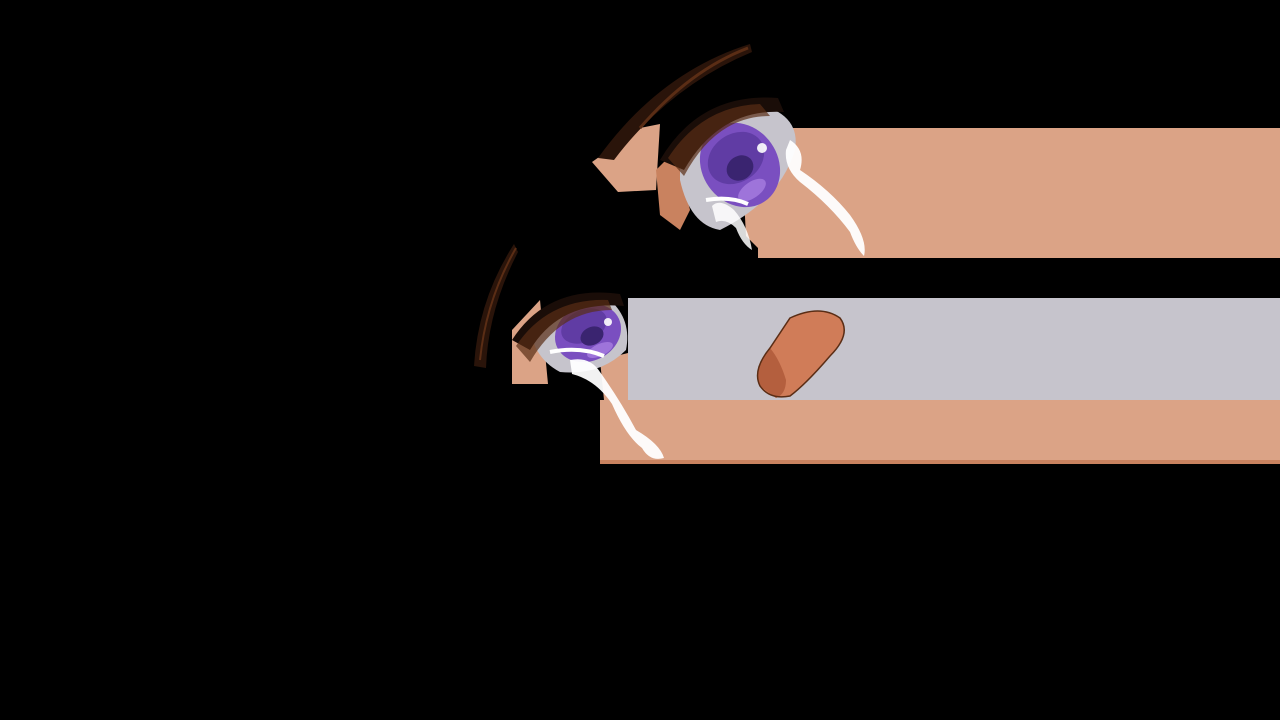  Describe the element at coordinates (577, 352) in the screenshot. I see `left-eye-tear-pool` at that location.